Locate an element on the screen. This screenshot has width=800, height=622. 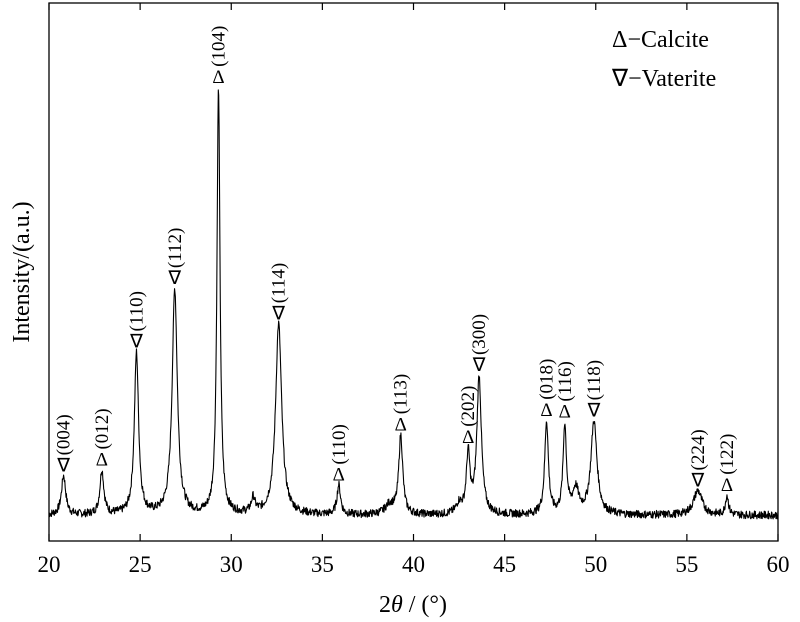
peak-hkl-label: (116) is located at coordinates (565, 381).